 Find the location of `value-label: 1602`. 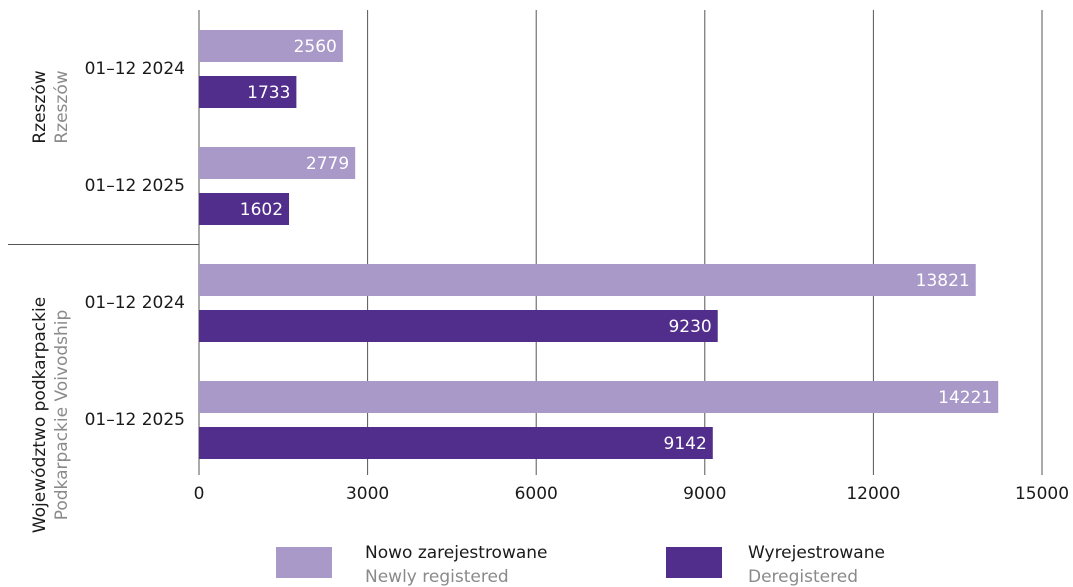

value-label: 1602 is located at coordinates (261, 210).